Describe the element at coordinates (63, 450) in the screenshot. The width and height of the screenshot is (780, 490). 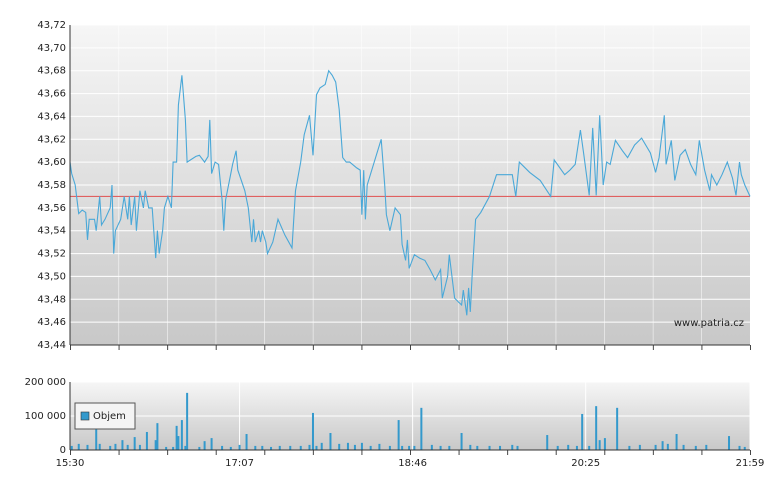
I see `y-tick-label: 0` at that location.